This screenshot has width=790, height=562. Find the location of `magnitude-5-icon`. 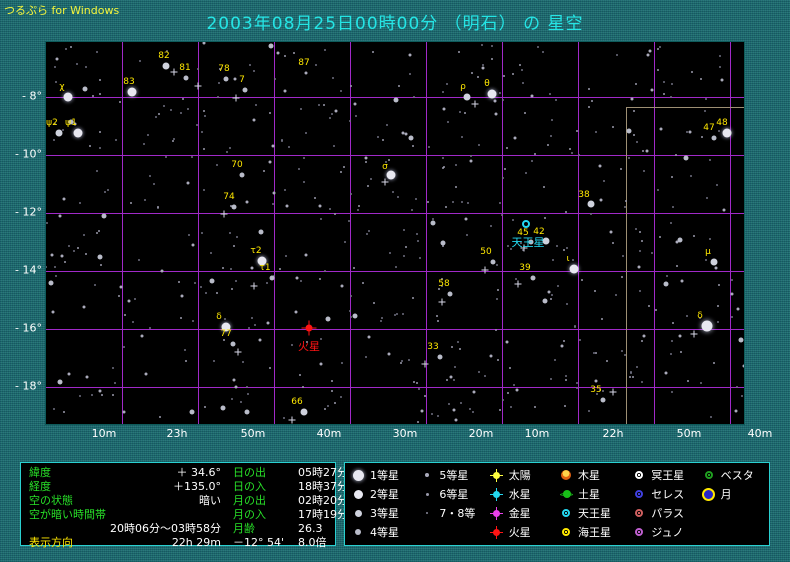

magnitude-5-icon is located at coordinates (427, 475).